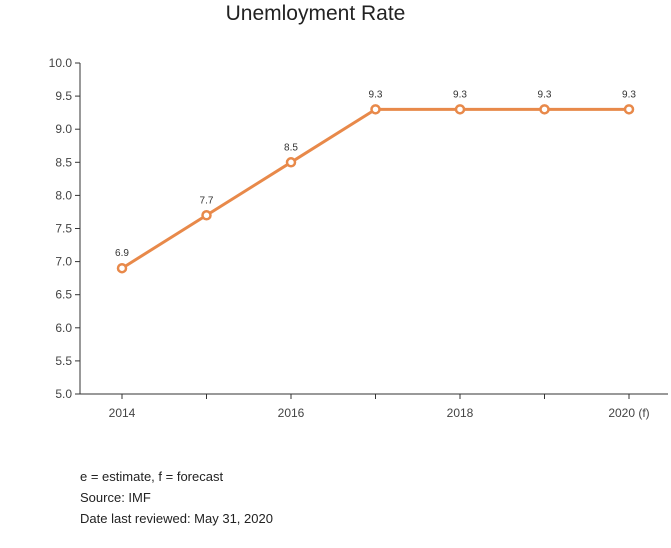 The height and width of the screenshot is (548, 671). What do you see at coordinates (63, 129) in the screenshot?
I see `y-tick-label: 9.0` at bounding box center [63, 129].